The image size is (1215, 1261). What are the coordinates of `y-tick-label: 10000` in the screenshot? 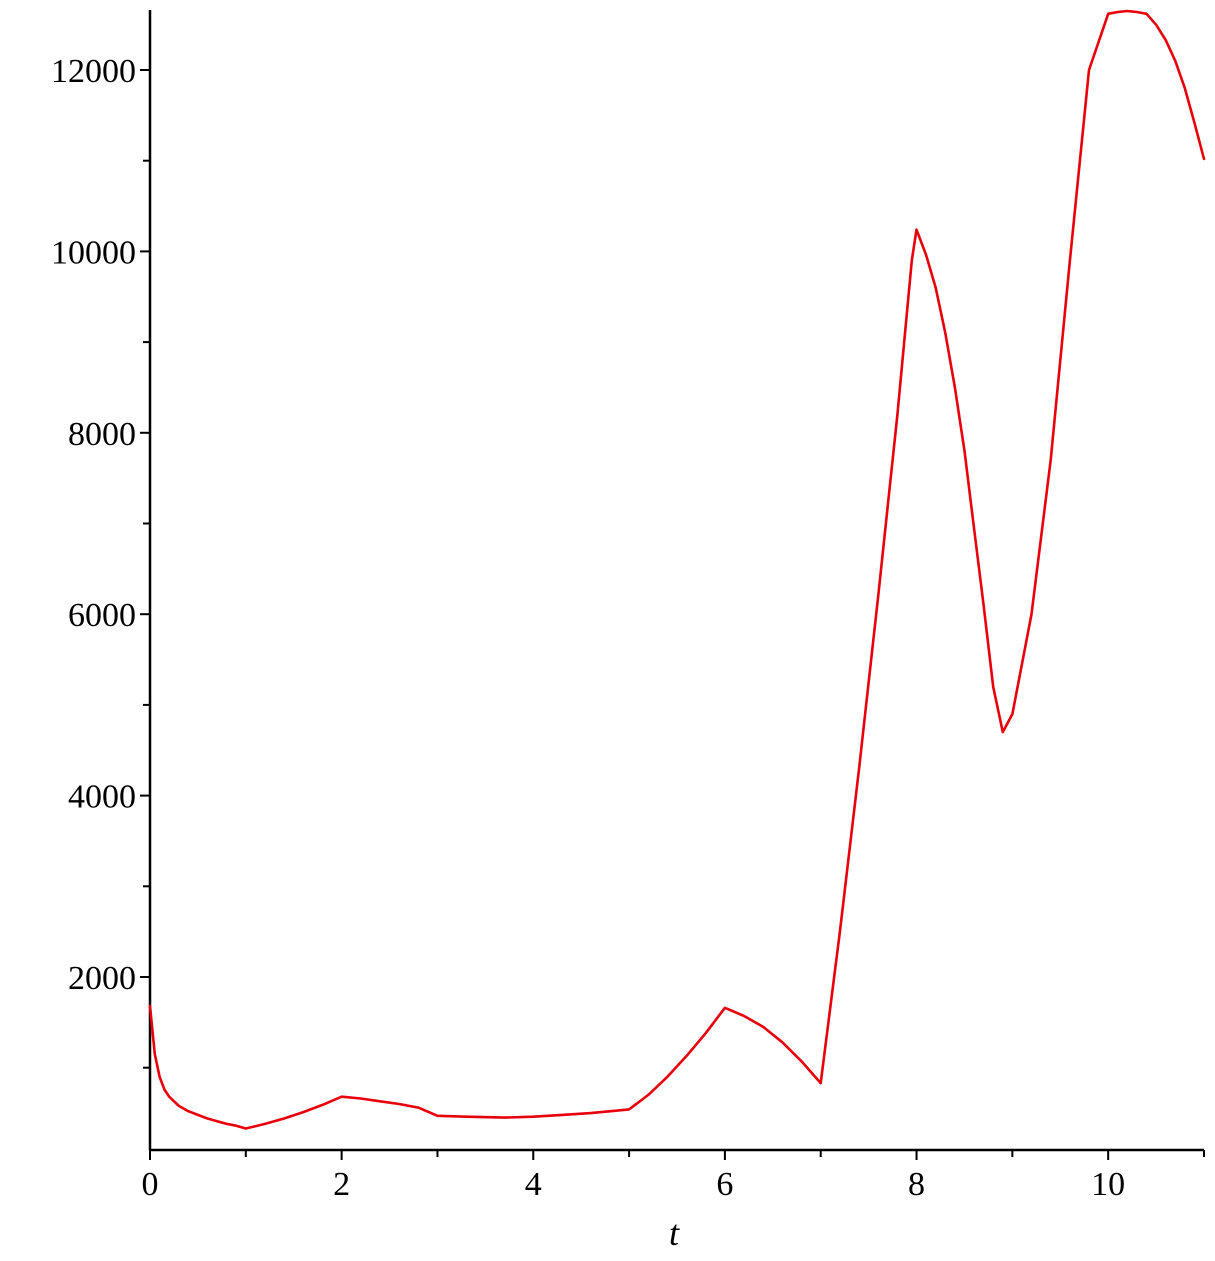 It's located at (93, 252).